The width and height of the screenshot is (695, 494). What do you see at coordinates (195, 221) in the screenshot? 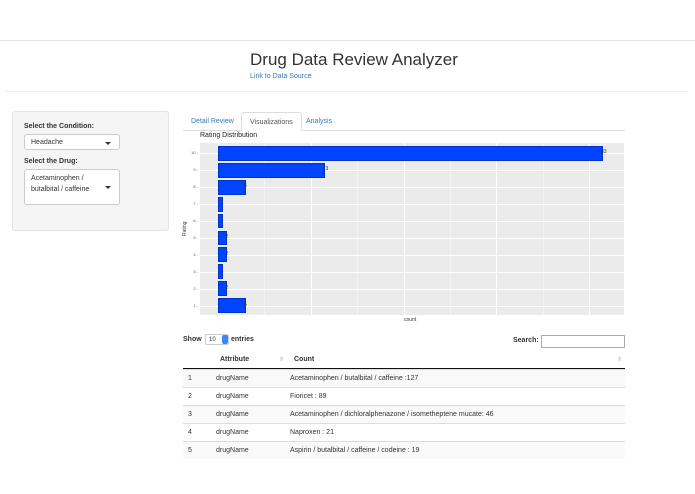
I see `y-tick-label: 6 -` at bounding box center [195, 221].